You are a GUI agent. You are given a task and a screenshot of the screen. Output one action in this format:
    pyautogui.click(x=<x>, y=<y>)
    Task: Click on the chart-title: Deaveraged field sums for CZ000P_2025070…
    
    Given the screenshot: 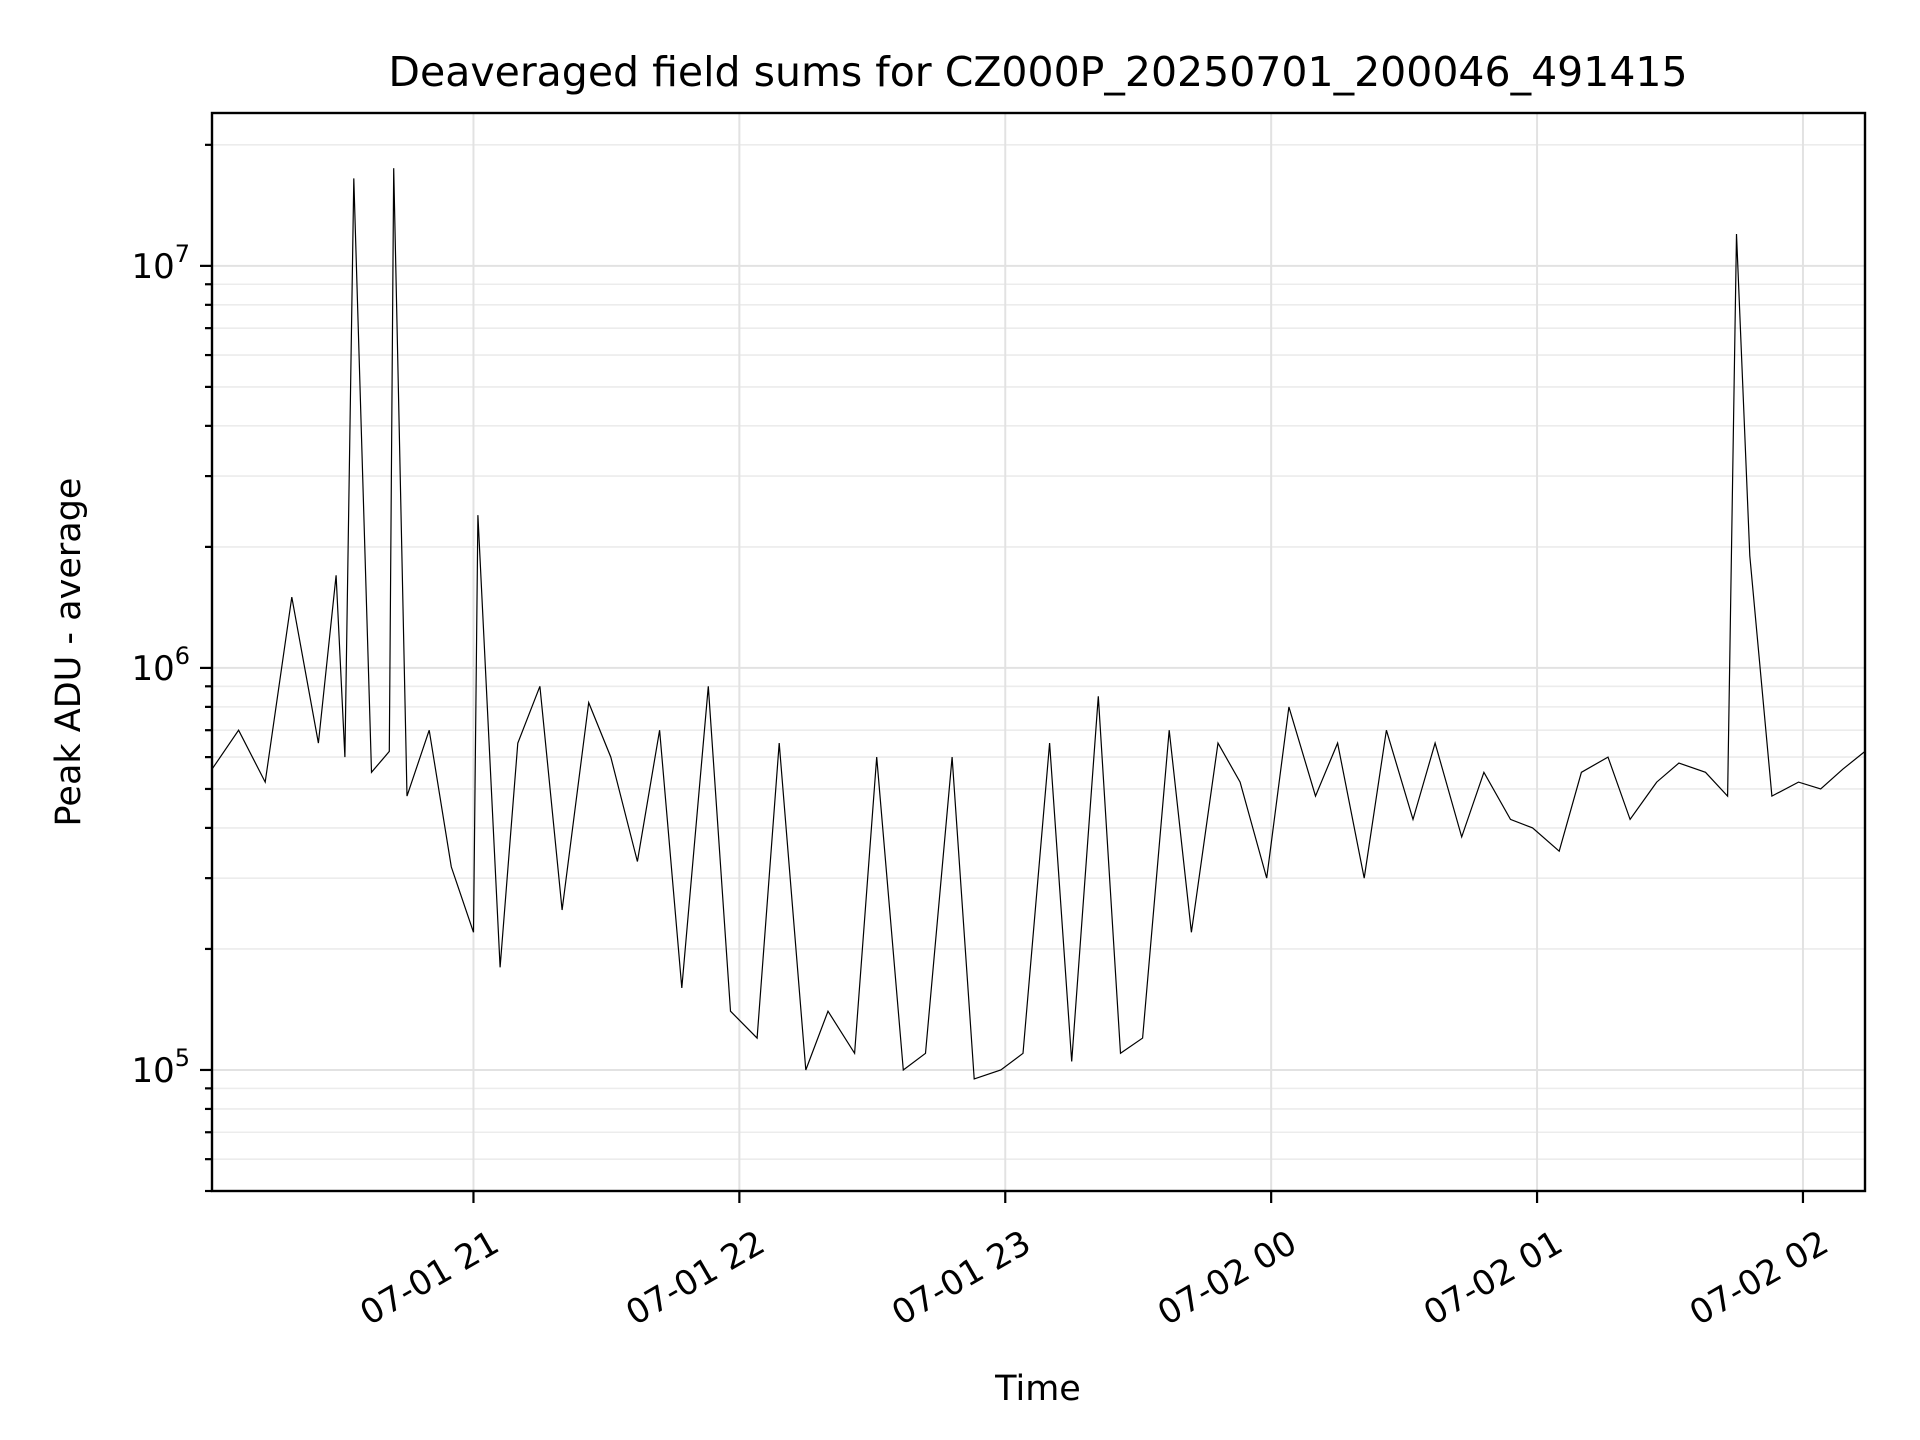 What is the action you would take?
    pyautogui.click(x=1037, y=72)
    